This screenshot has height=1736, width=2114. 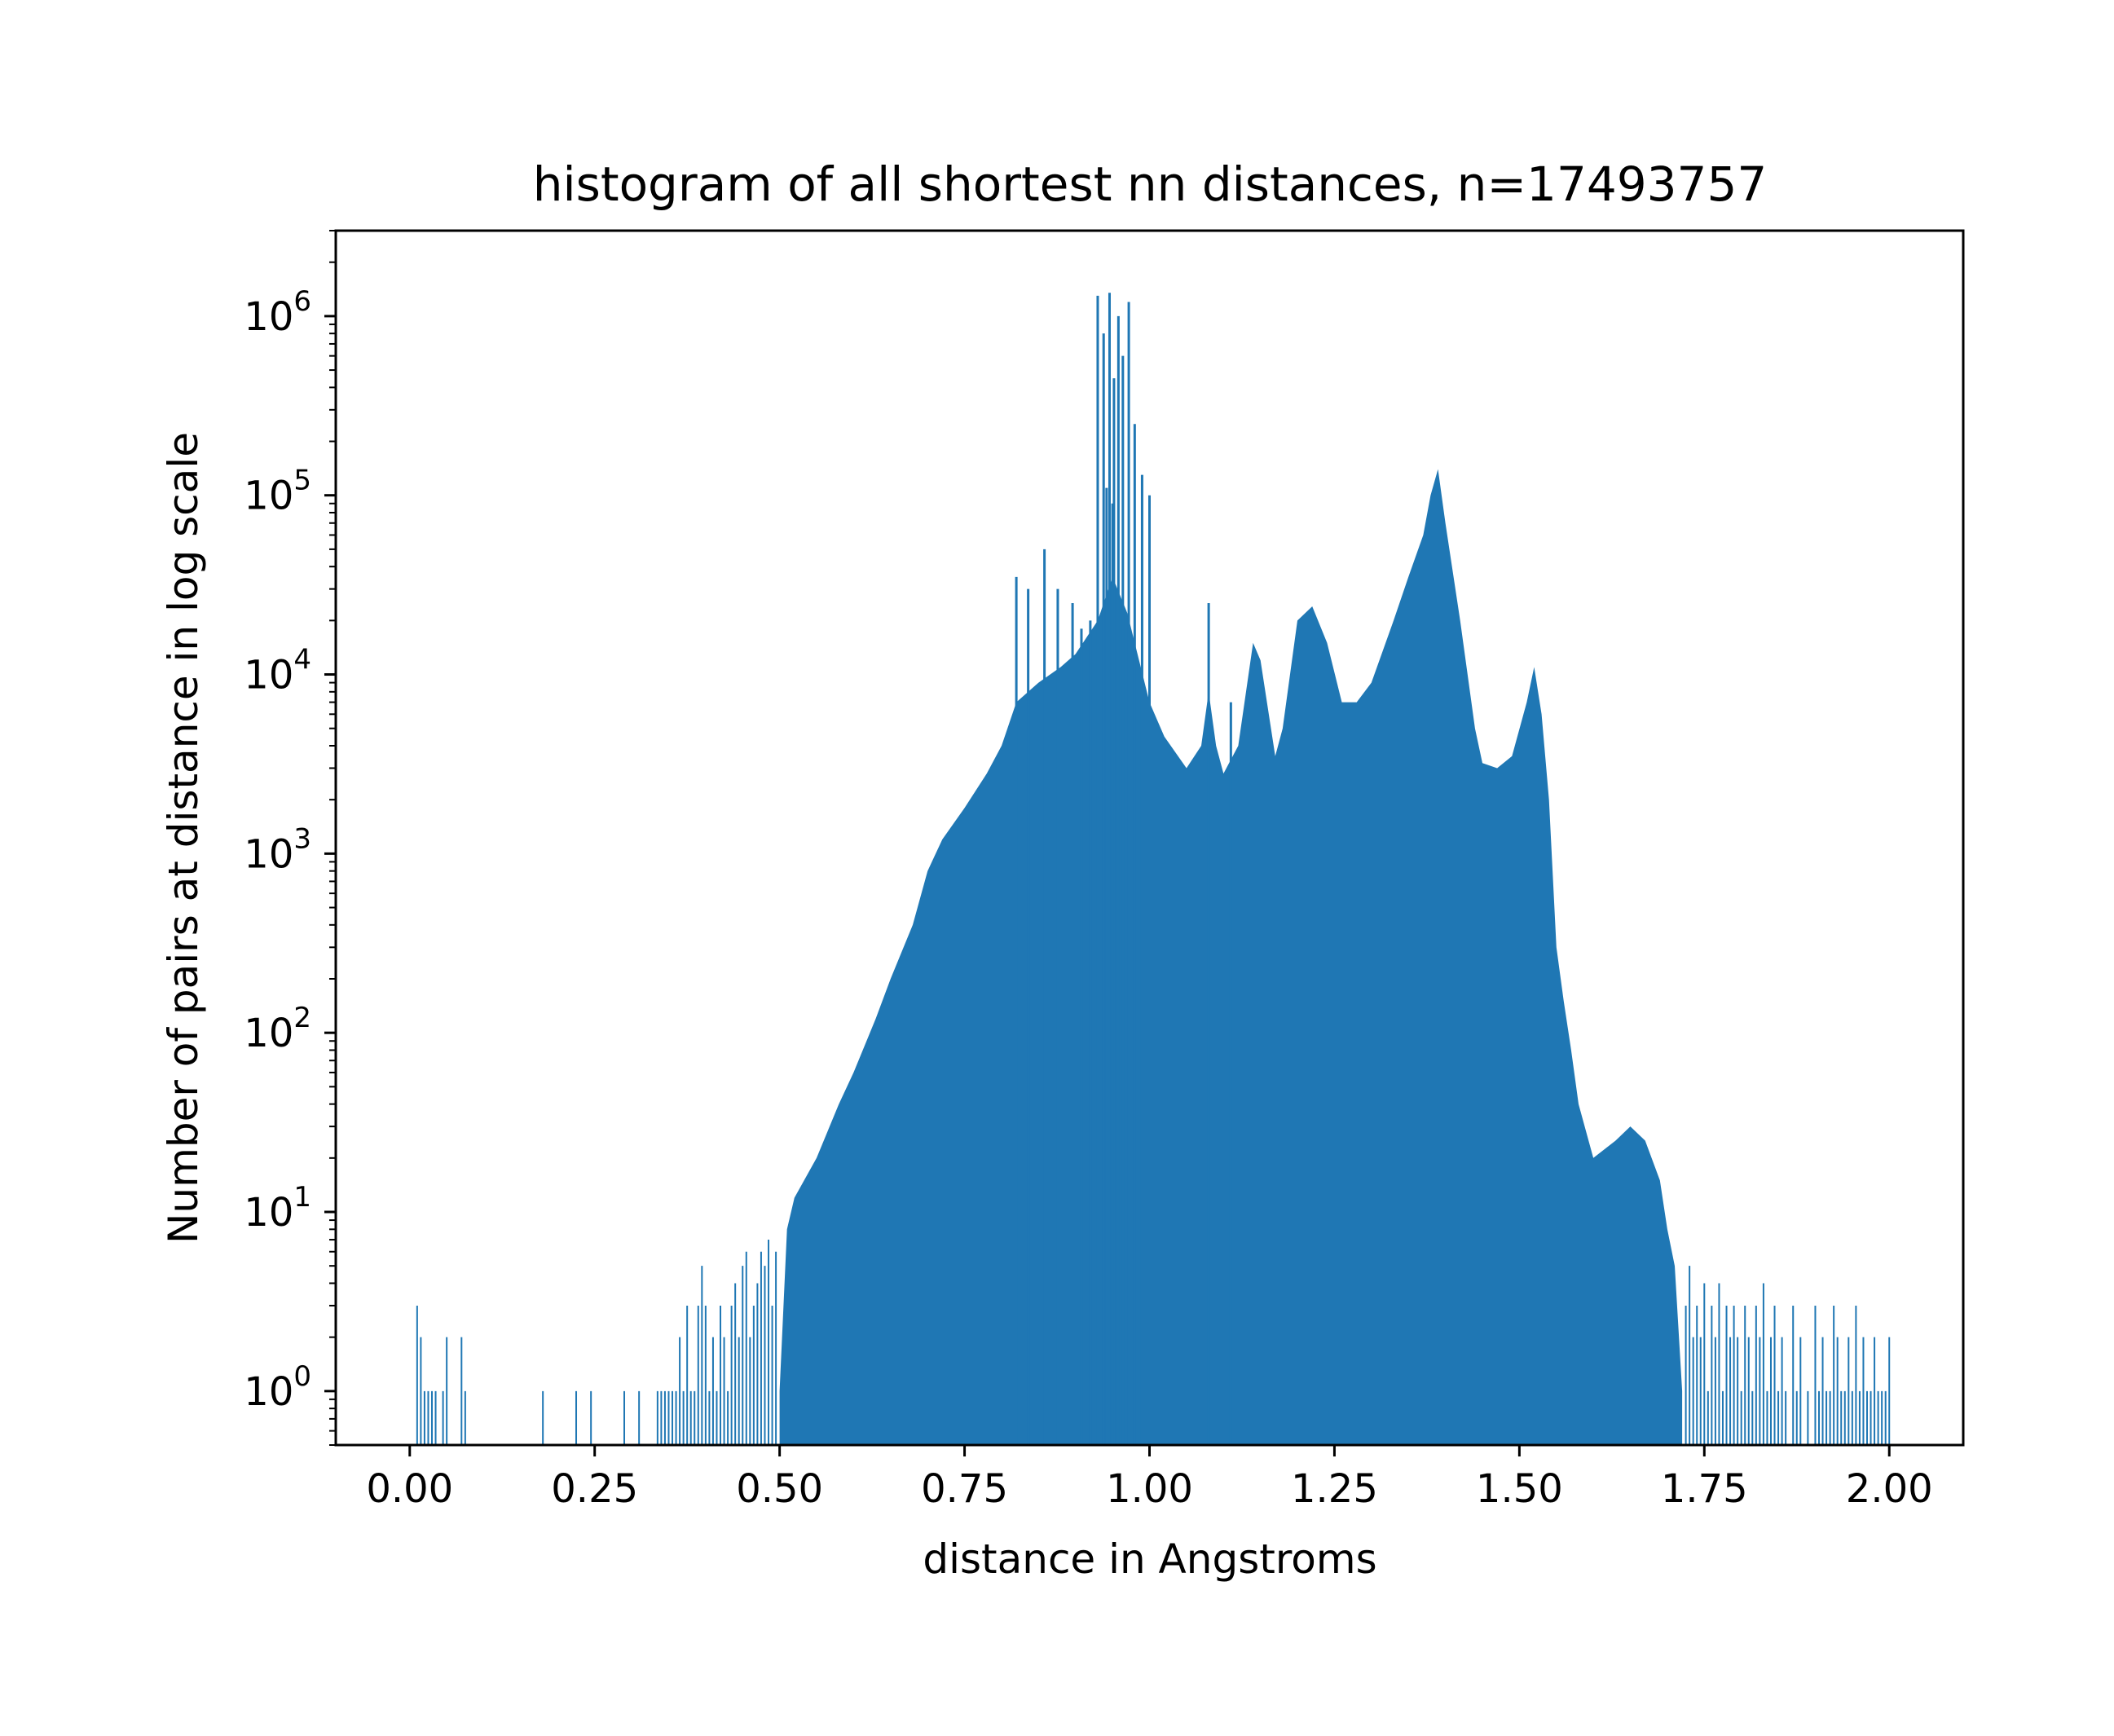 I want to click on x-axis: 0.00 0.25 0.50 0.75 1.00 1.25 1.50 1.75 2.00, so click(x=1149, y=1478).